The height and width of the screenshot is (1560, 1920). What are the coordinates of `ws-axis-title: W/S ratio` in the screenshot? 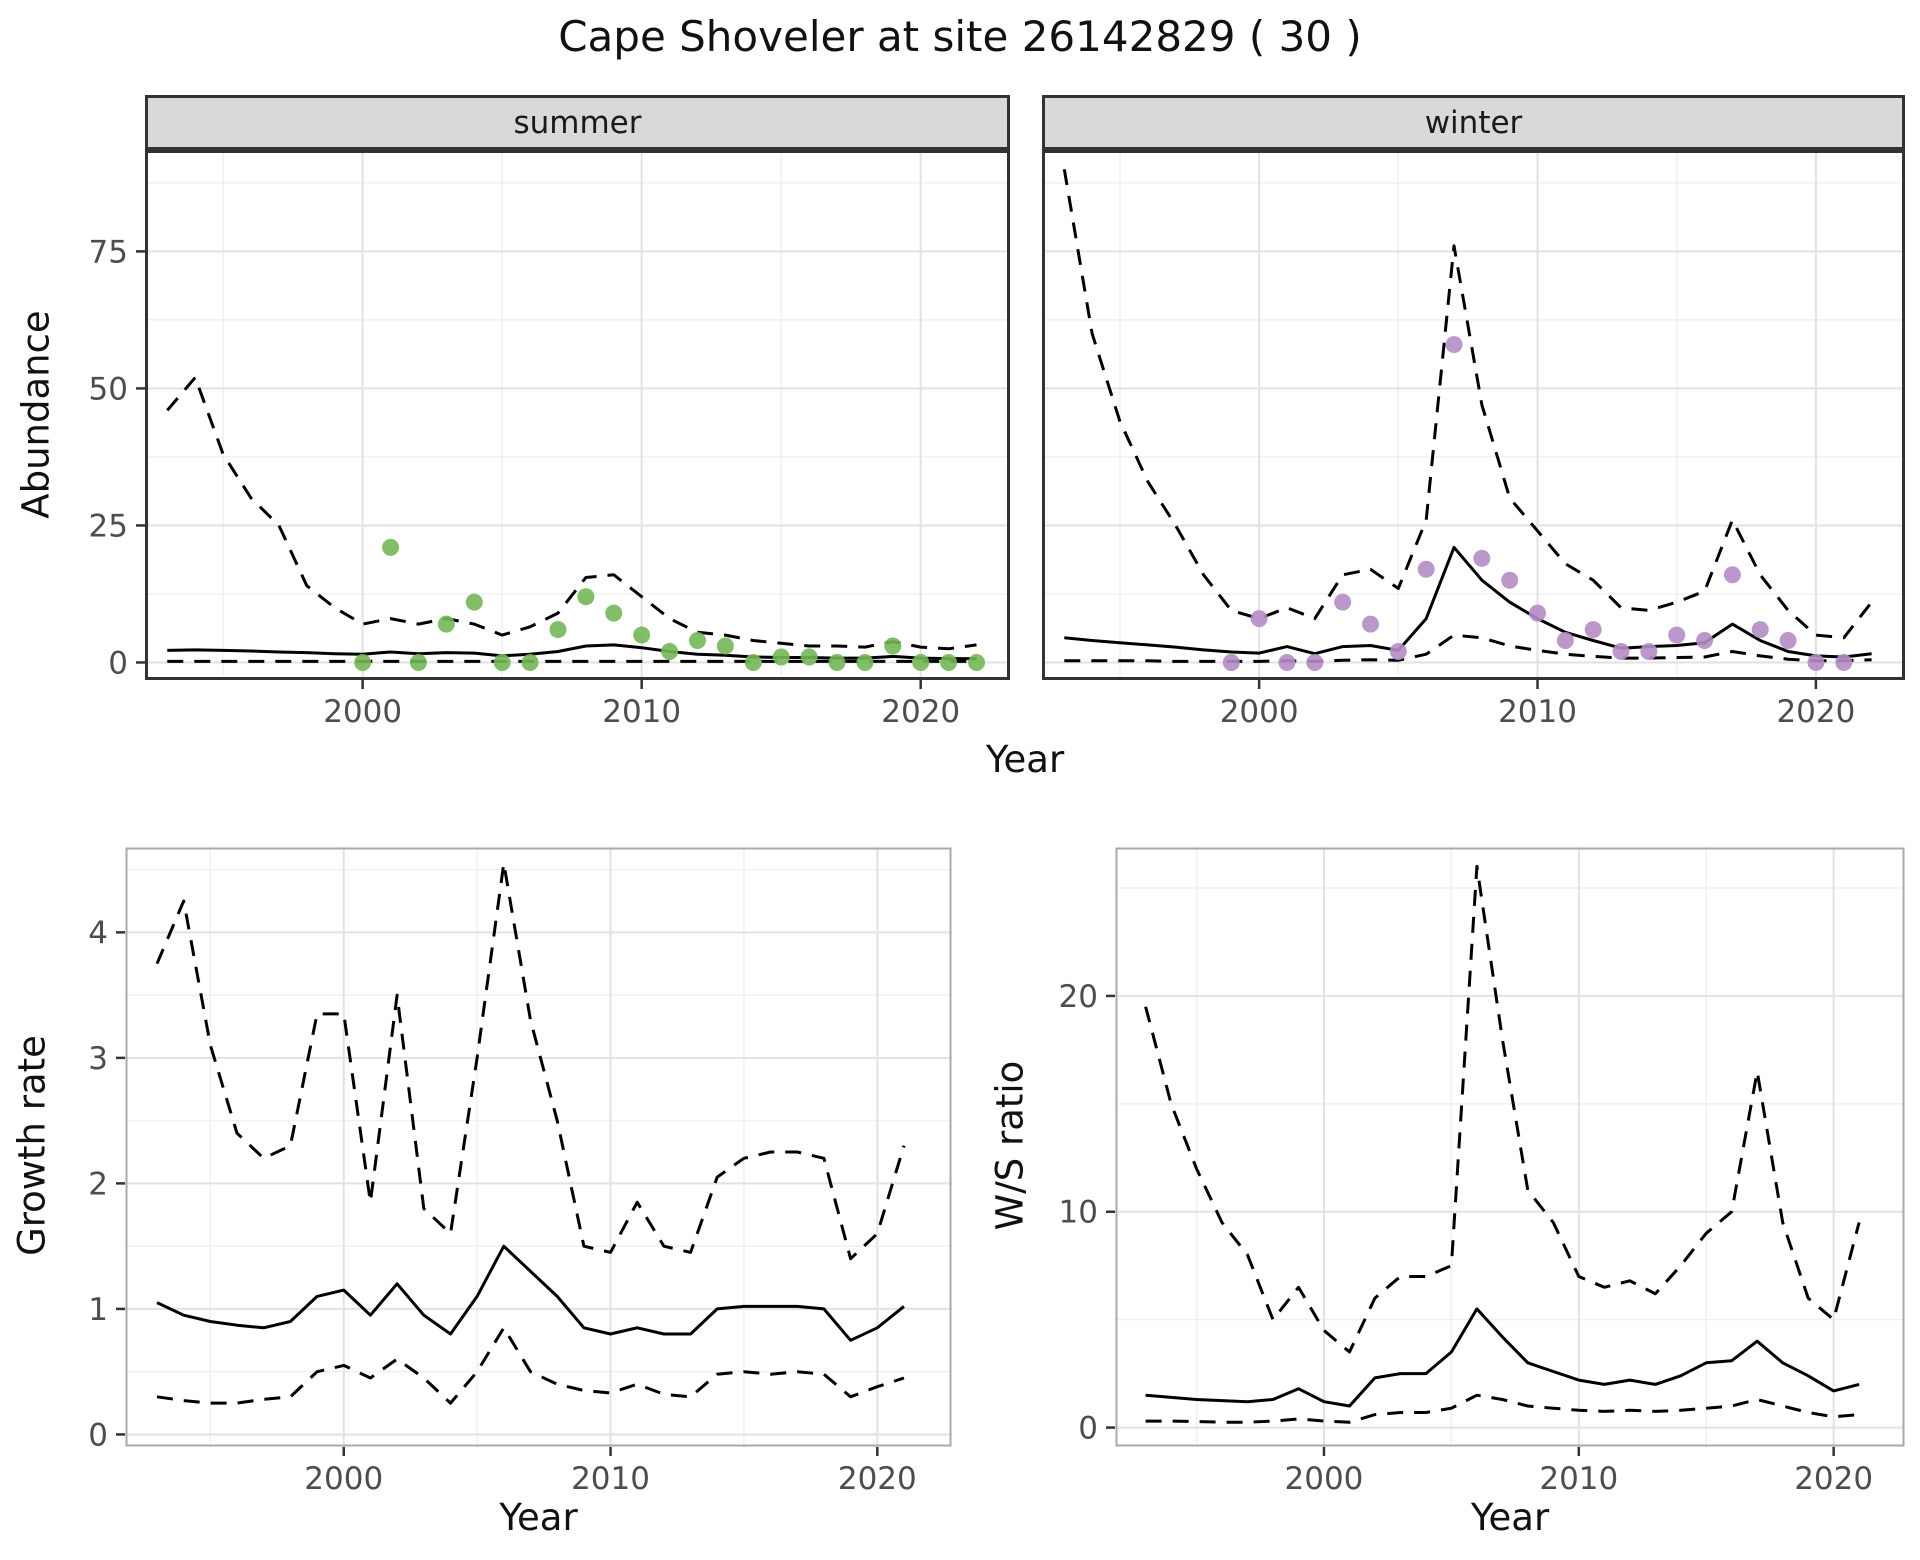 It's located at (1010, 1145).